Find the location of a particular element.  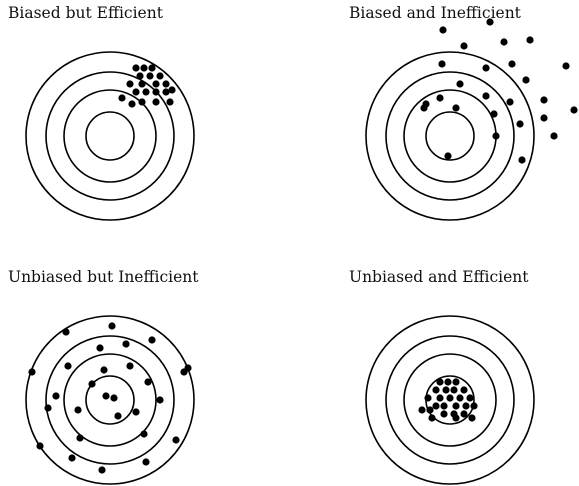

target-unbiased-efficient is located at coordinates (450, 400).